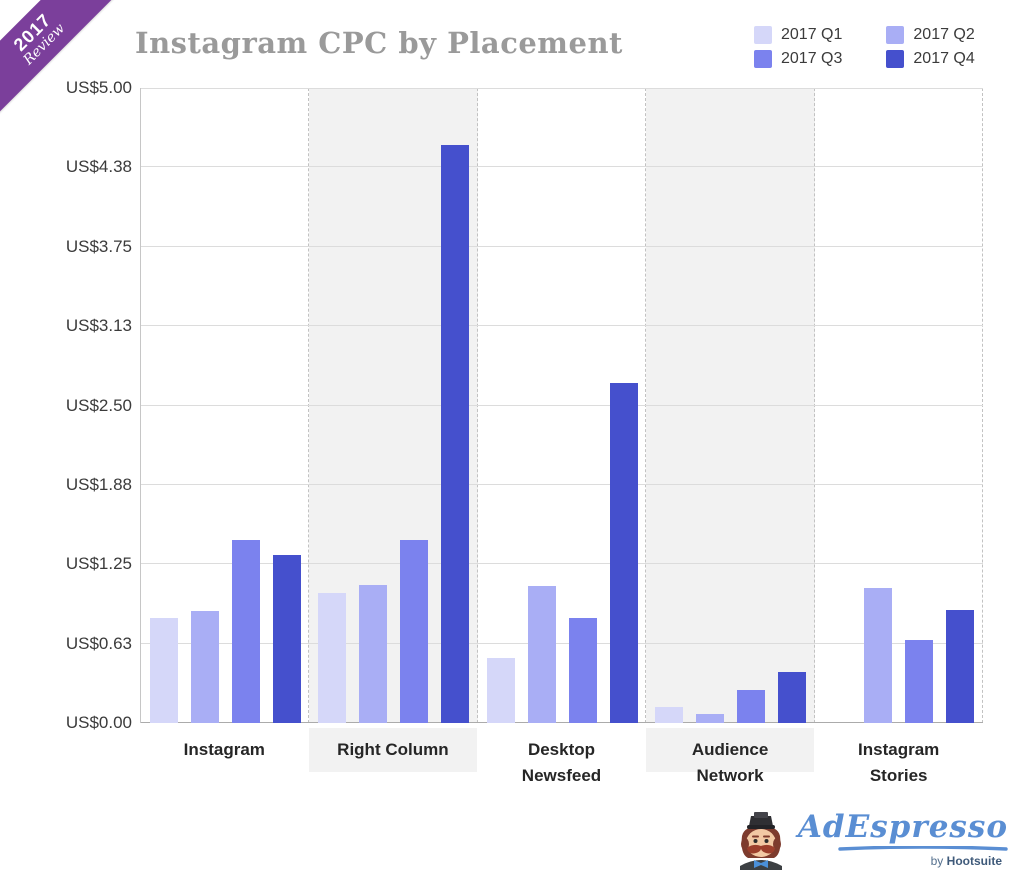 This screenshot has width=1024, height=874. I want to click on band-desktop-newsfeed, so click(562, 405).